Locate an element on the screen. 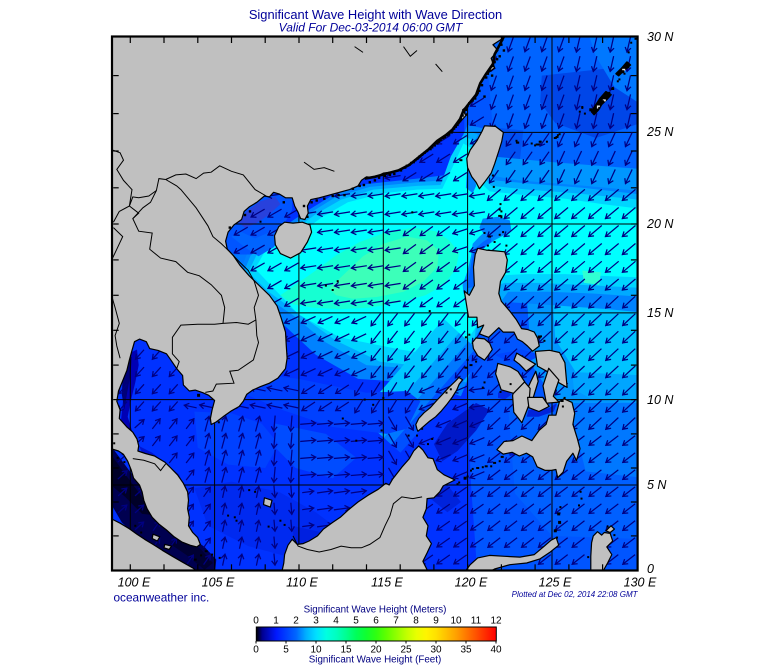 The width and height of the screenshot is (775, 665). svg-text: 20 is located at coordinates (376, 650).